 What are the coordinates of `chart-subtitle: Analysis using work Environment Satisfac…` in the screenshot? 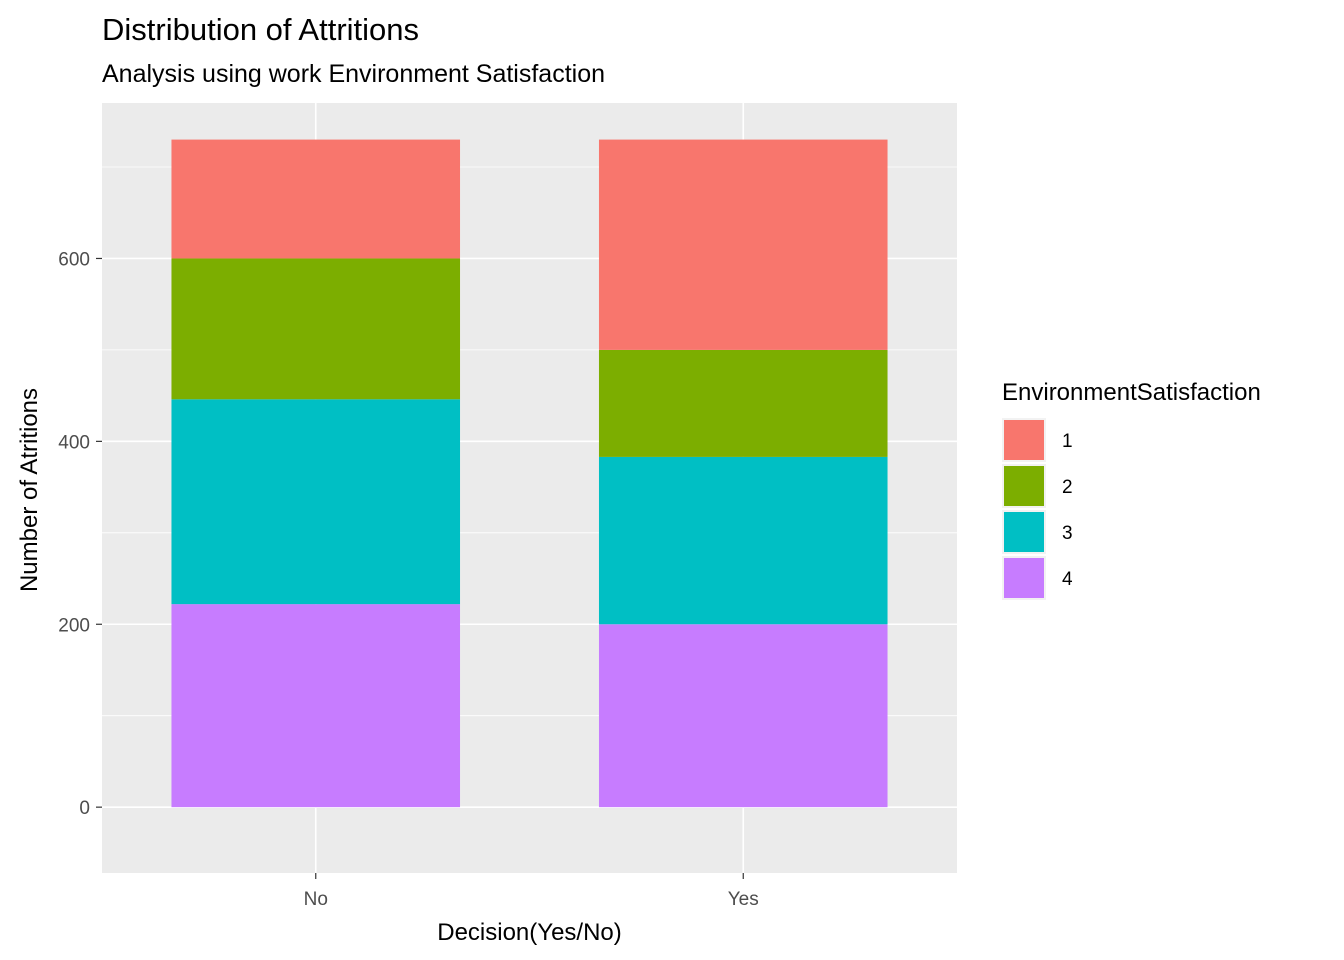 It's located at (354, 74).